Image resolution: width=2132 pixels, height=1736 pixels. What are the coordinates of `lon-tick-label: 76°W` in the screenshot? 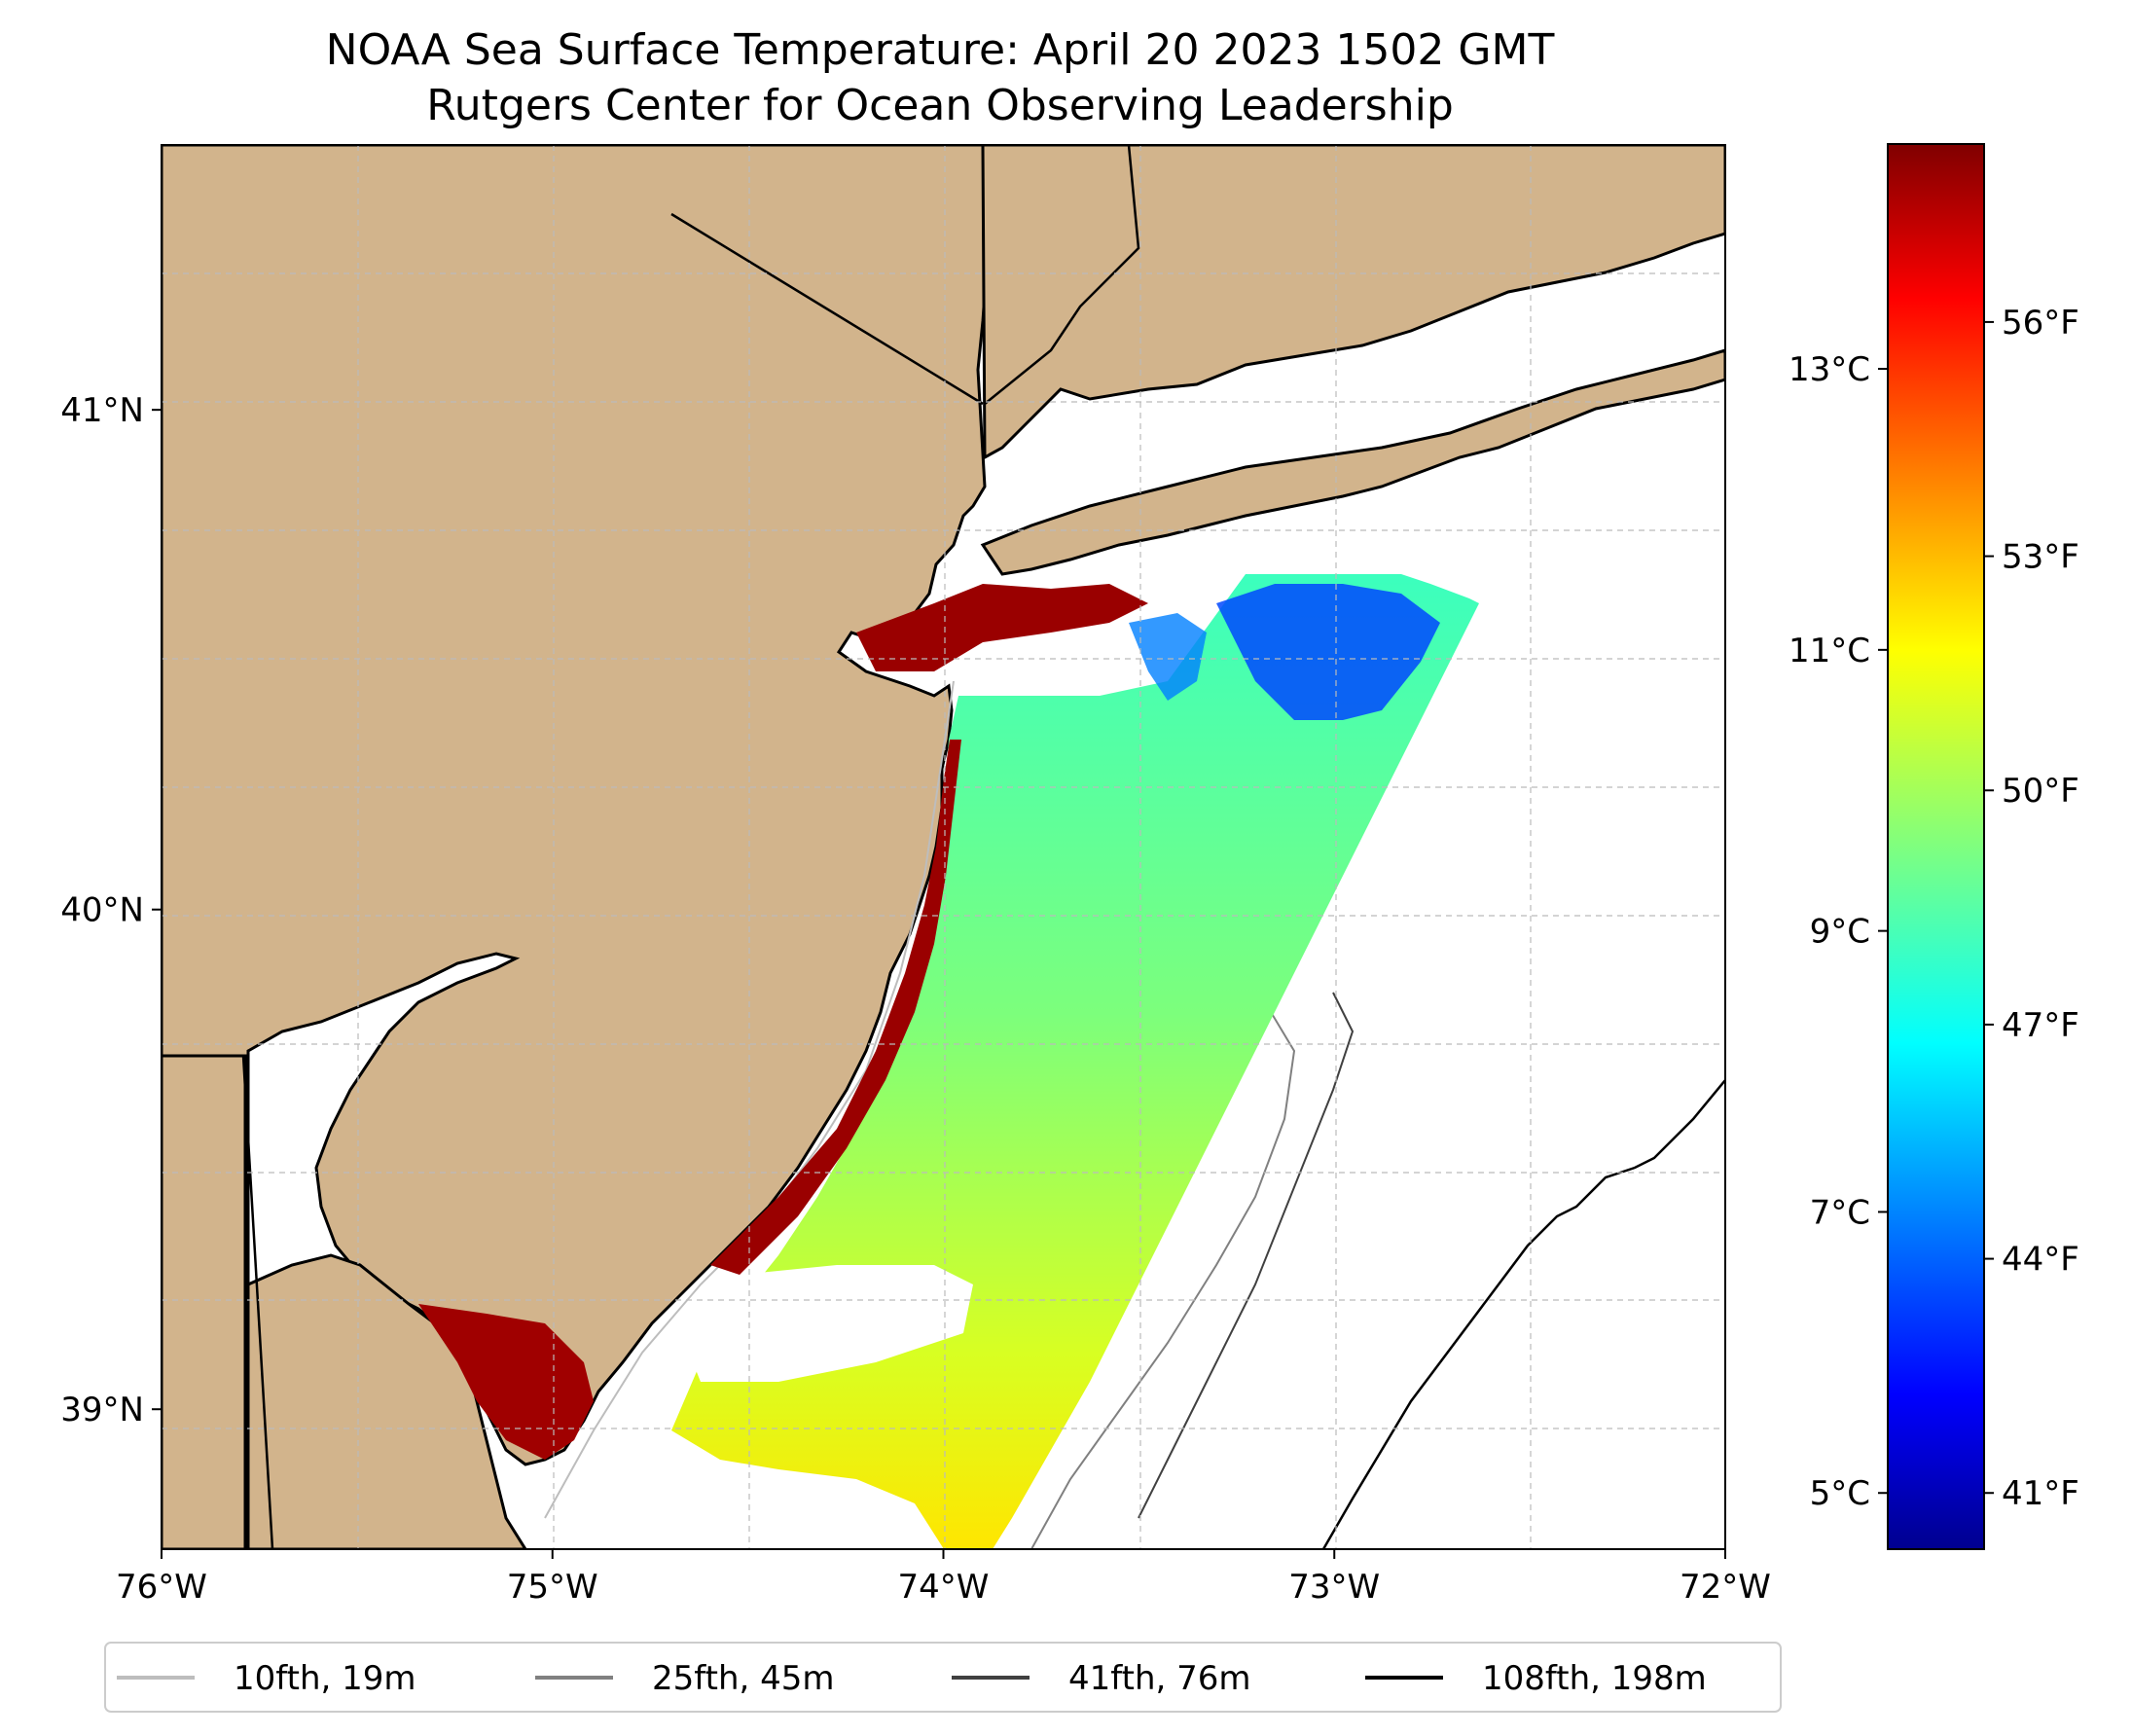 It's located at (162, 1588).